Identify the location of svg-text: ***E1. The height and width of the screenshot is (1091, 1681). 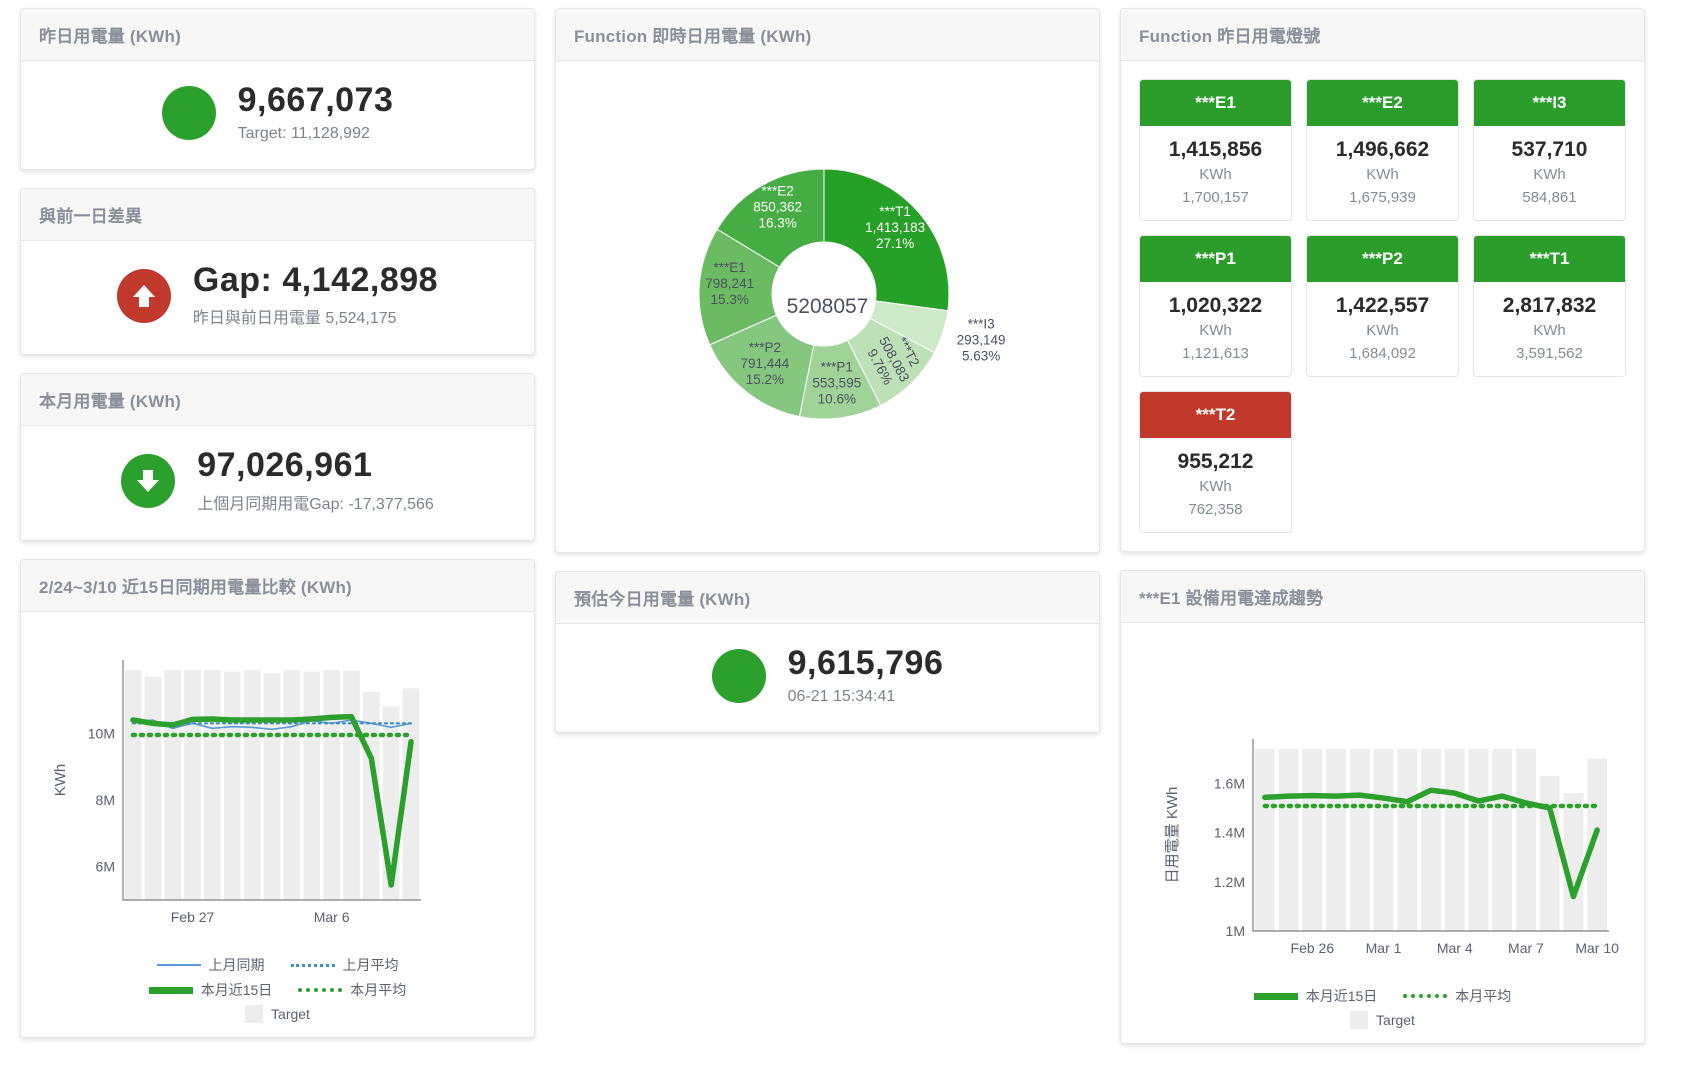
(730, 267).